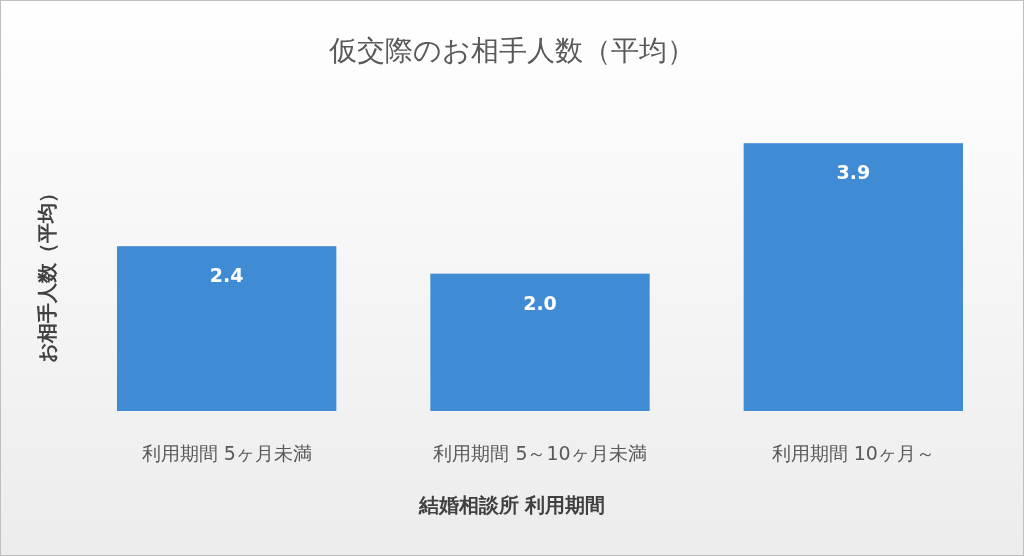 The height and width of the screenshot is (556, 1024). I want to click on chart-title: 仮交際のお相手人数（平均）, so click(511, 50).